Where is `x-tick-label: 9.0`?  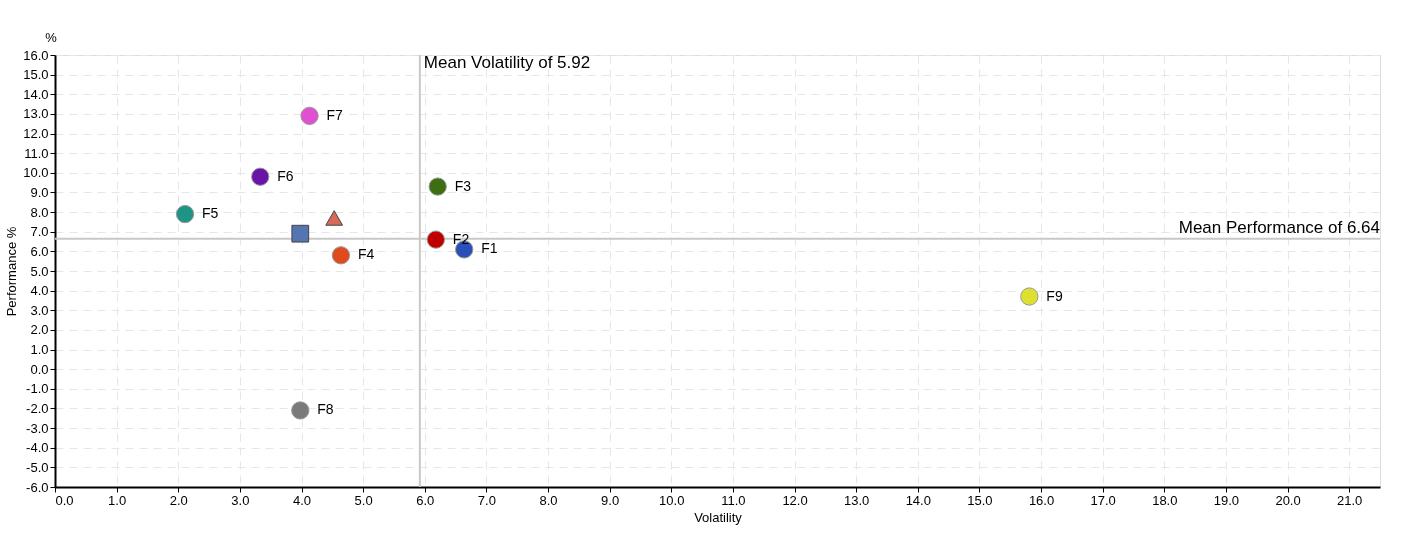
x-tick-label: 9.0 is located at coordinates (610, 500).